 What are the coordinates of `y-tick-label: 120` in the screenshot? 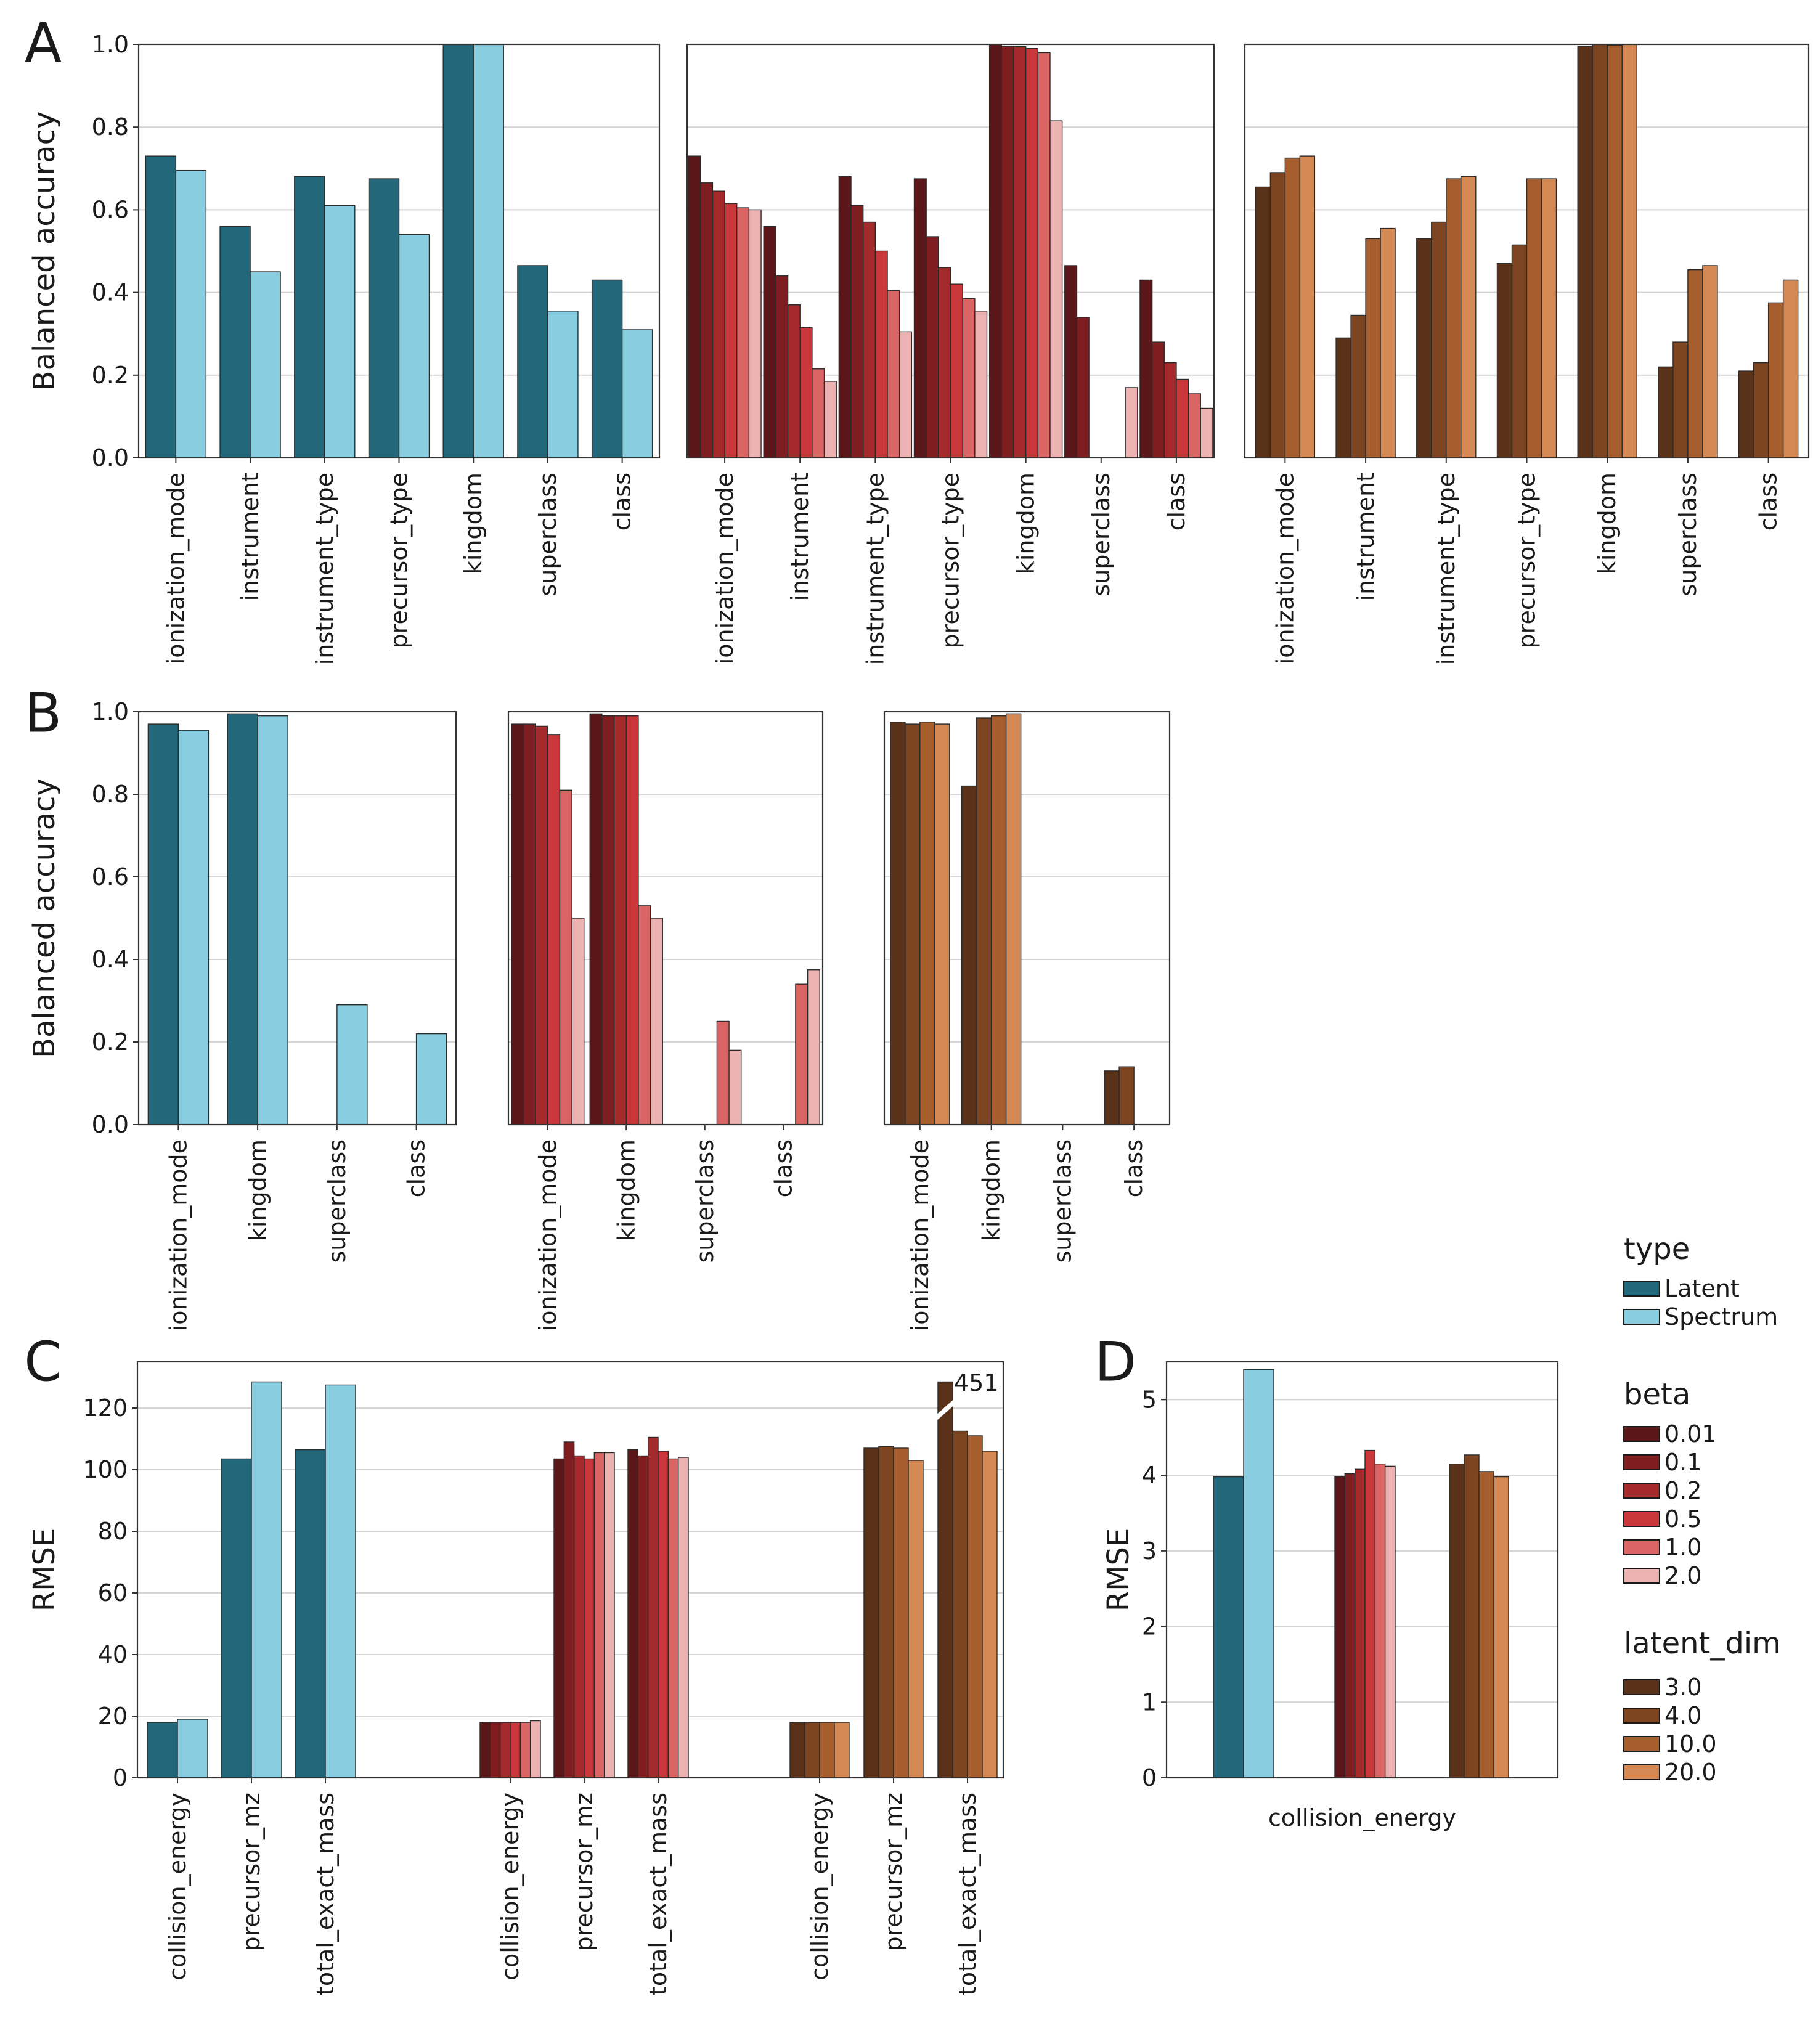 It's located at (105, 1409).